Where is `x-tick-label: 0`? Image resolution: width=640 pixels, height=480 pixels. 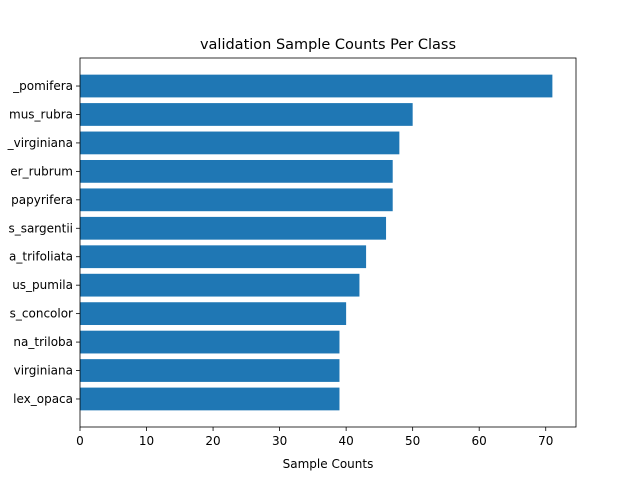 x-tick-label: 0 is located at coordinates (80, 441).